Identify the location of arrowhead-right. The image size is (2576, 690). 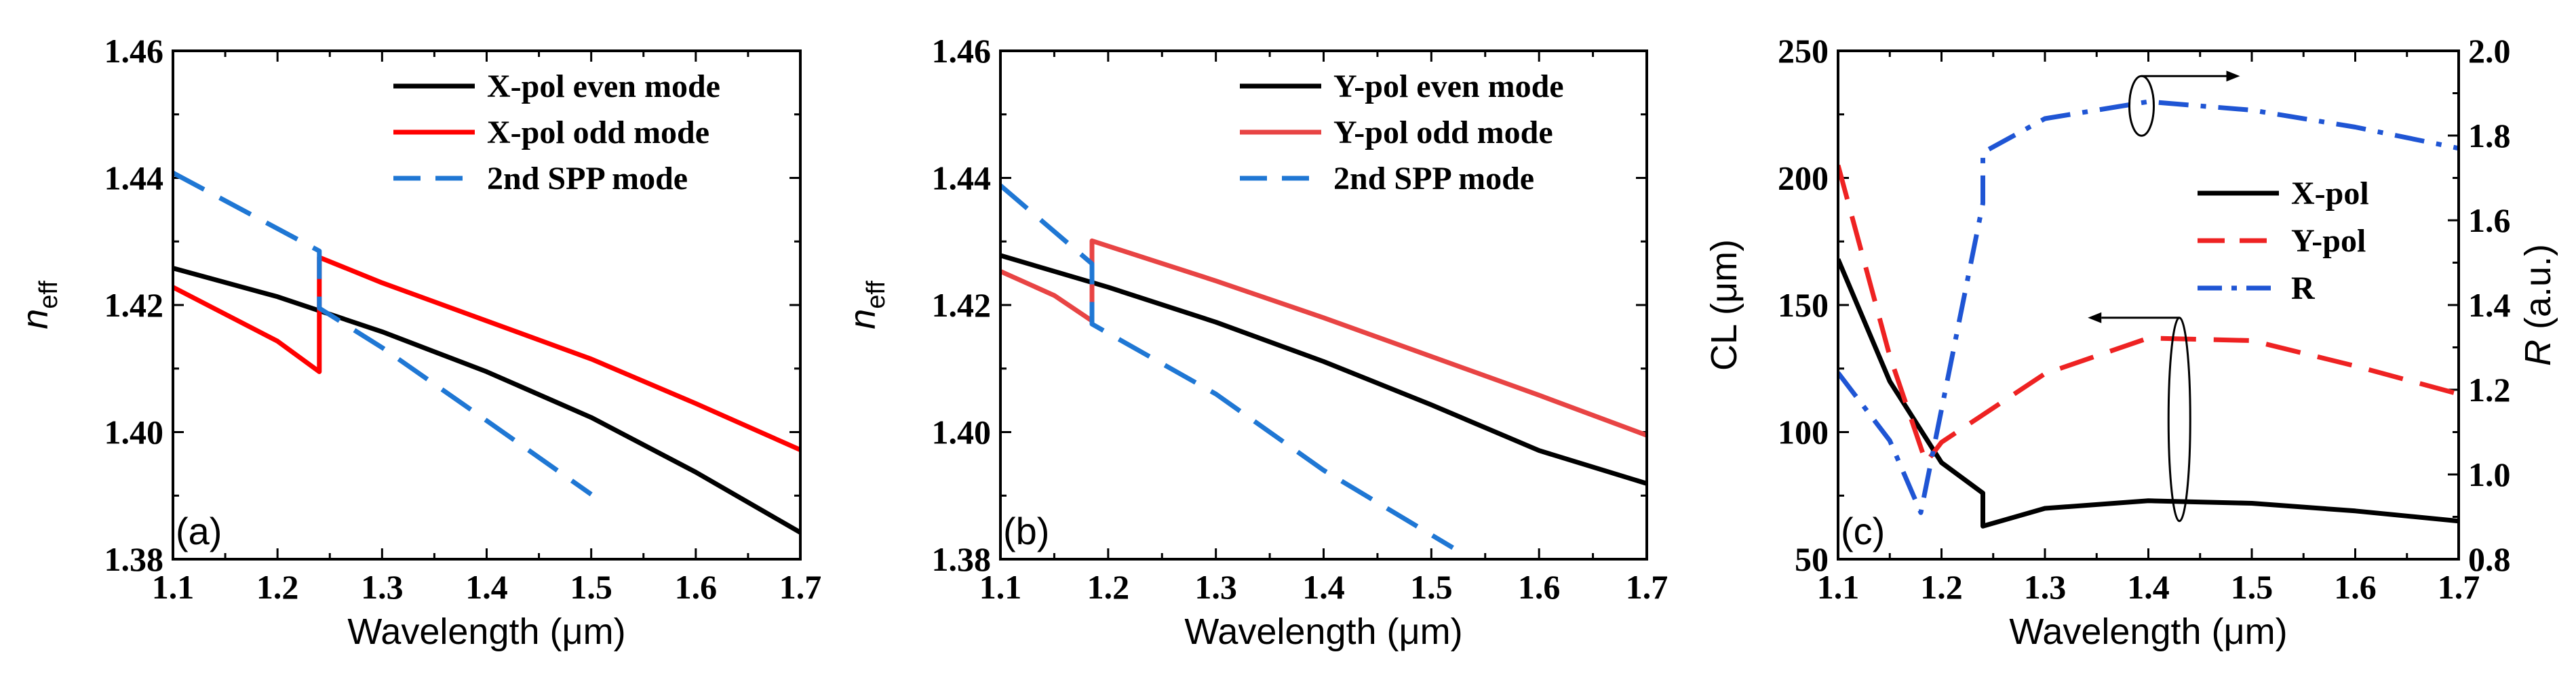
(2233, 76).